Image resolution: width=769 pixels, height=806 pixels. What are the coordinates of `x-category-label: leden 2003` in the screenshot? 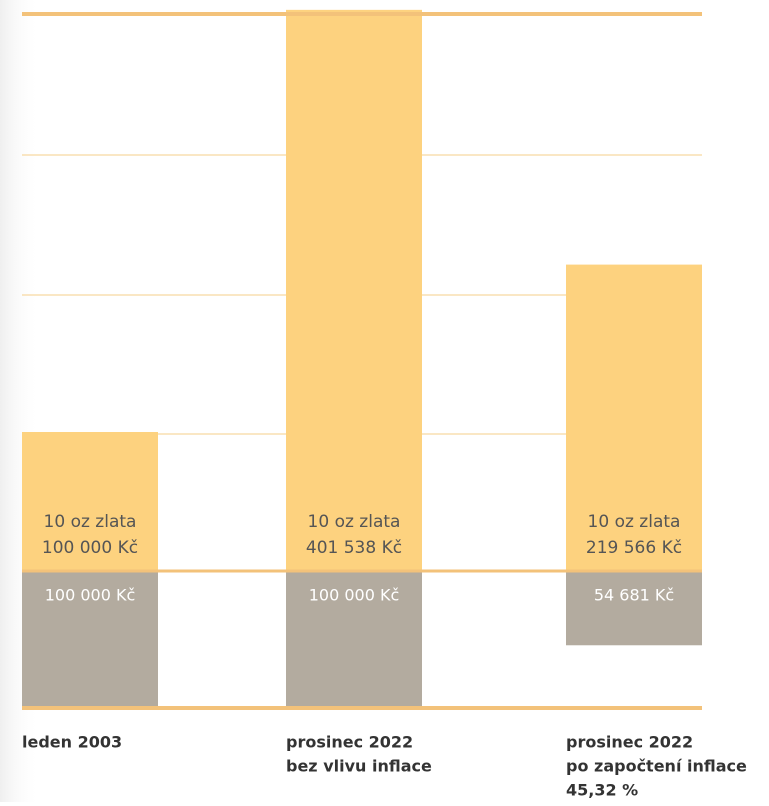 It's located at (72, 742).